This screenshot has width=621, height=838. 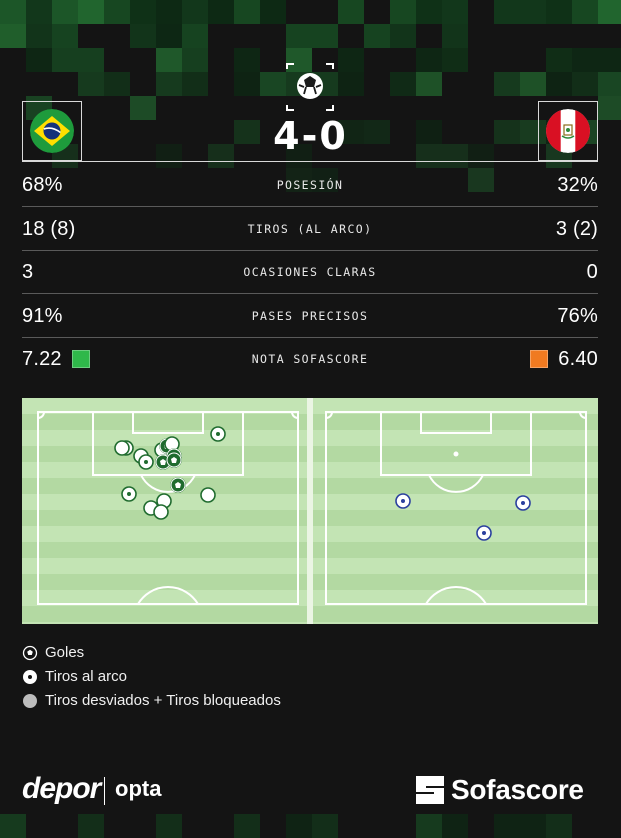 What do you see at coordinates (592, 271) in the screenshot?
I see `big-chances-away: 0` at bounding box center [592, 271].